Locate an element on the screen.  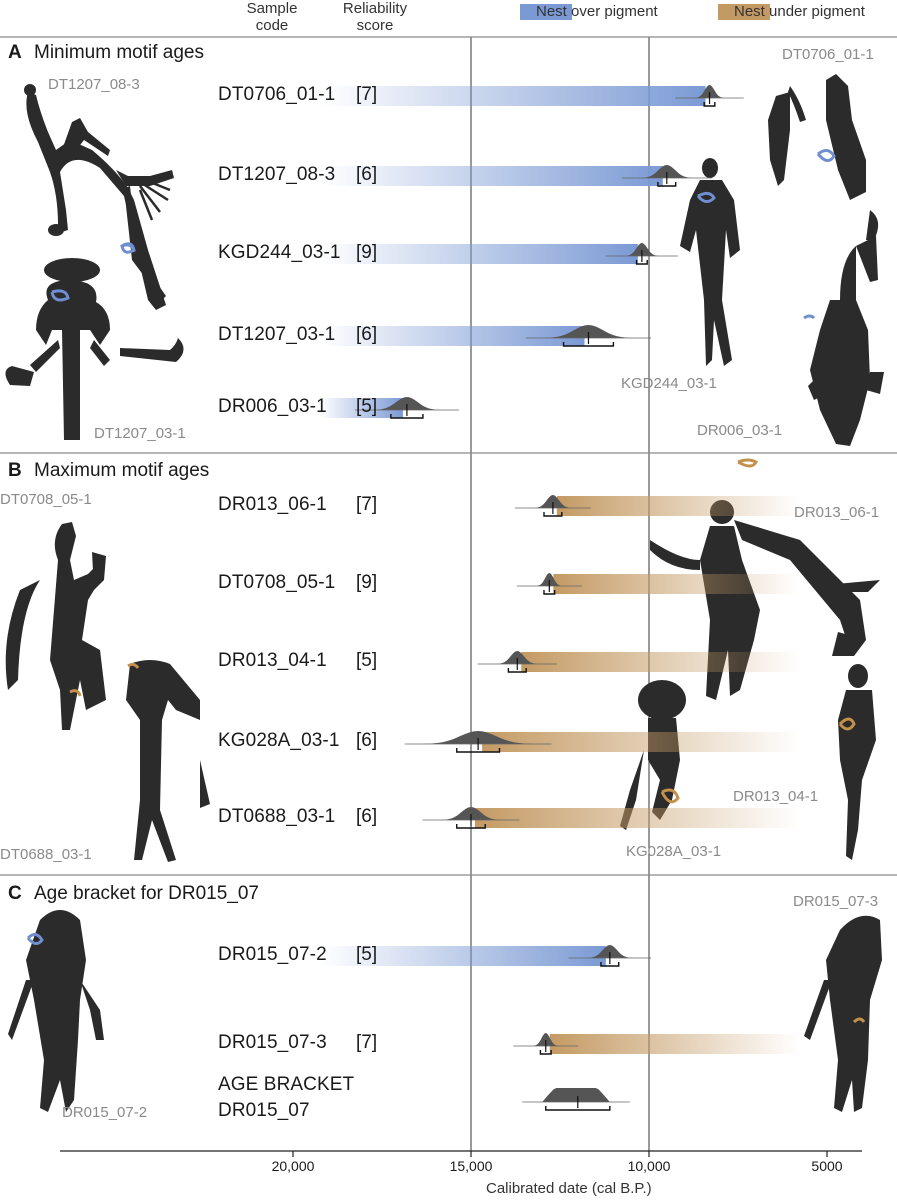
sample-code: DT1207_08-3 is located at coordinates (277, 174).